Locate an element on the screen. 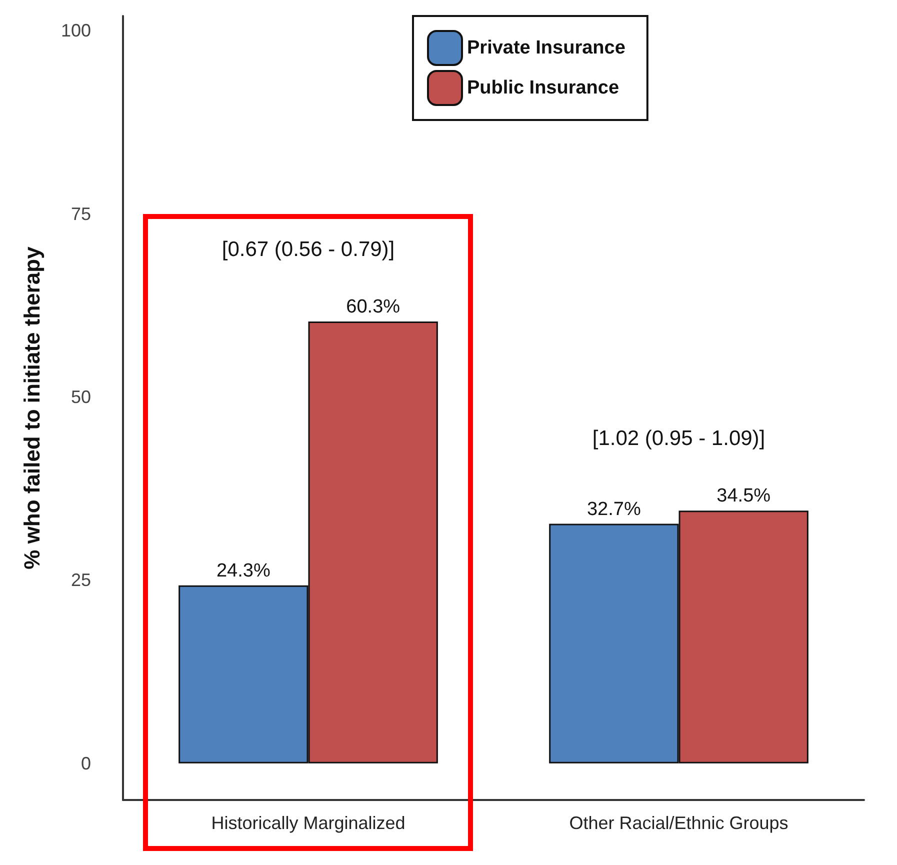 This screenshot has height=865, width=897. y-tick-label: 25 is located at coordinates (80, 580).